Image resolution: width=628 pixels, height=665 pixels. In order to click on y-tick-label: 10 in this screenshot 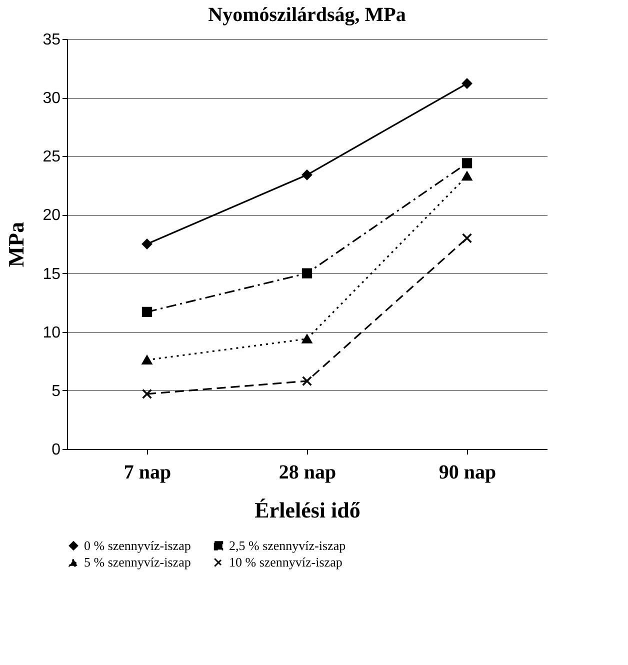, I will do `click(51, 333)`.